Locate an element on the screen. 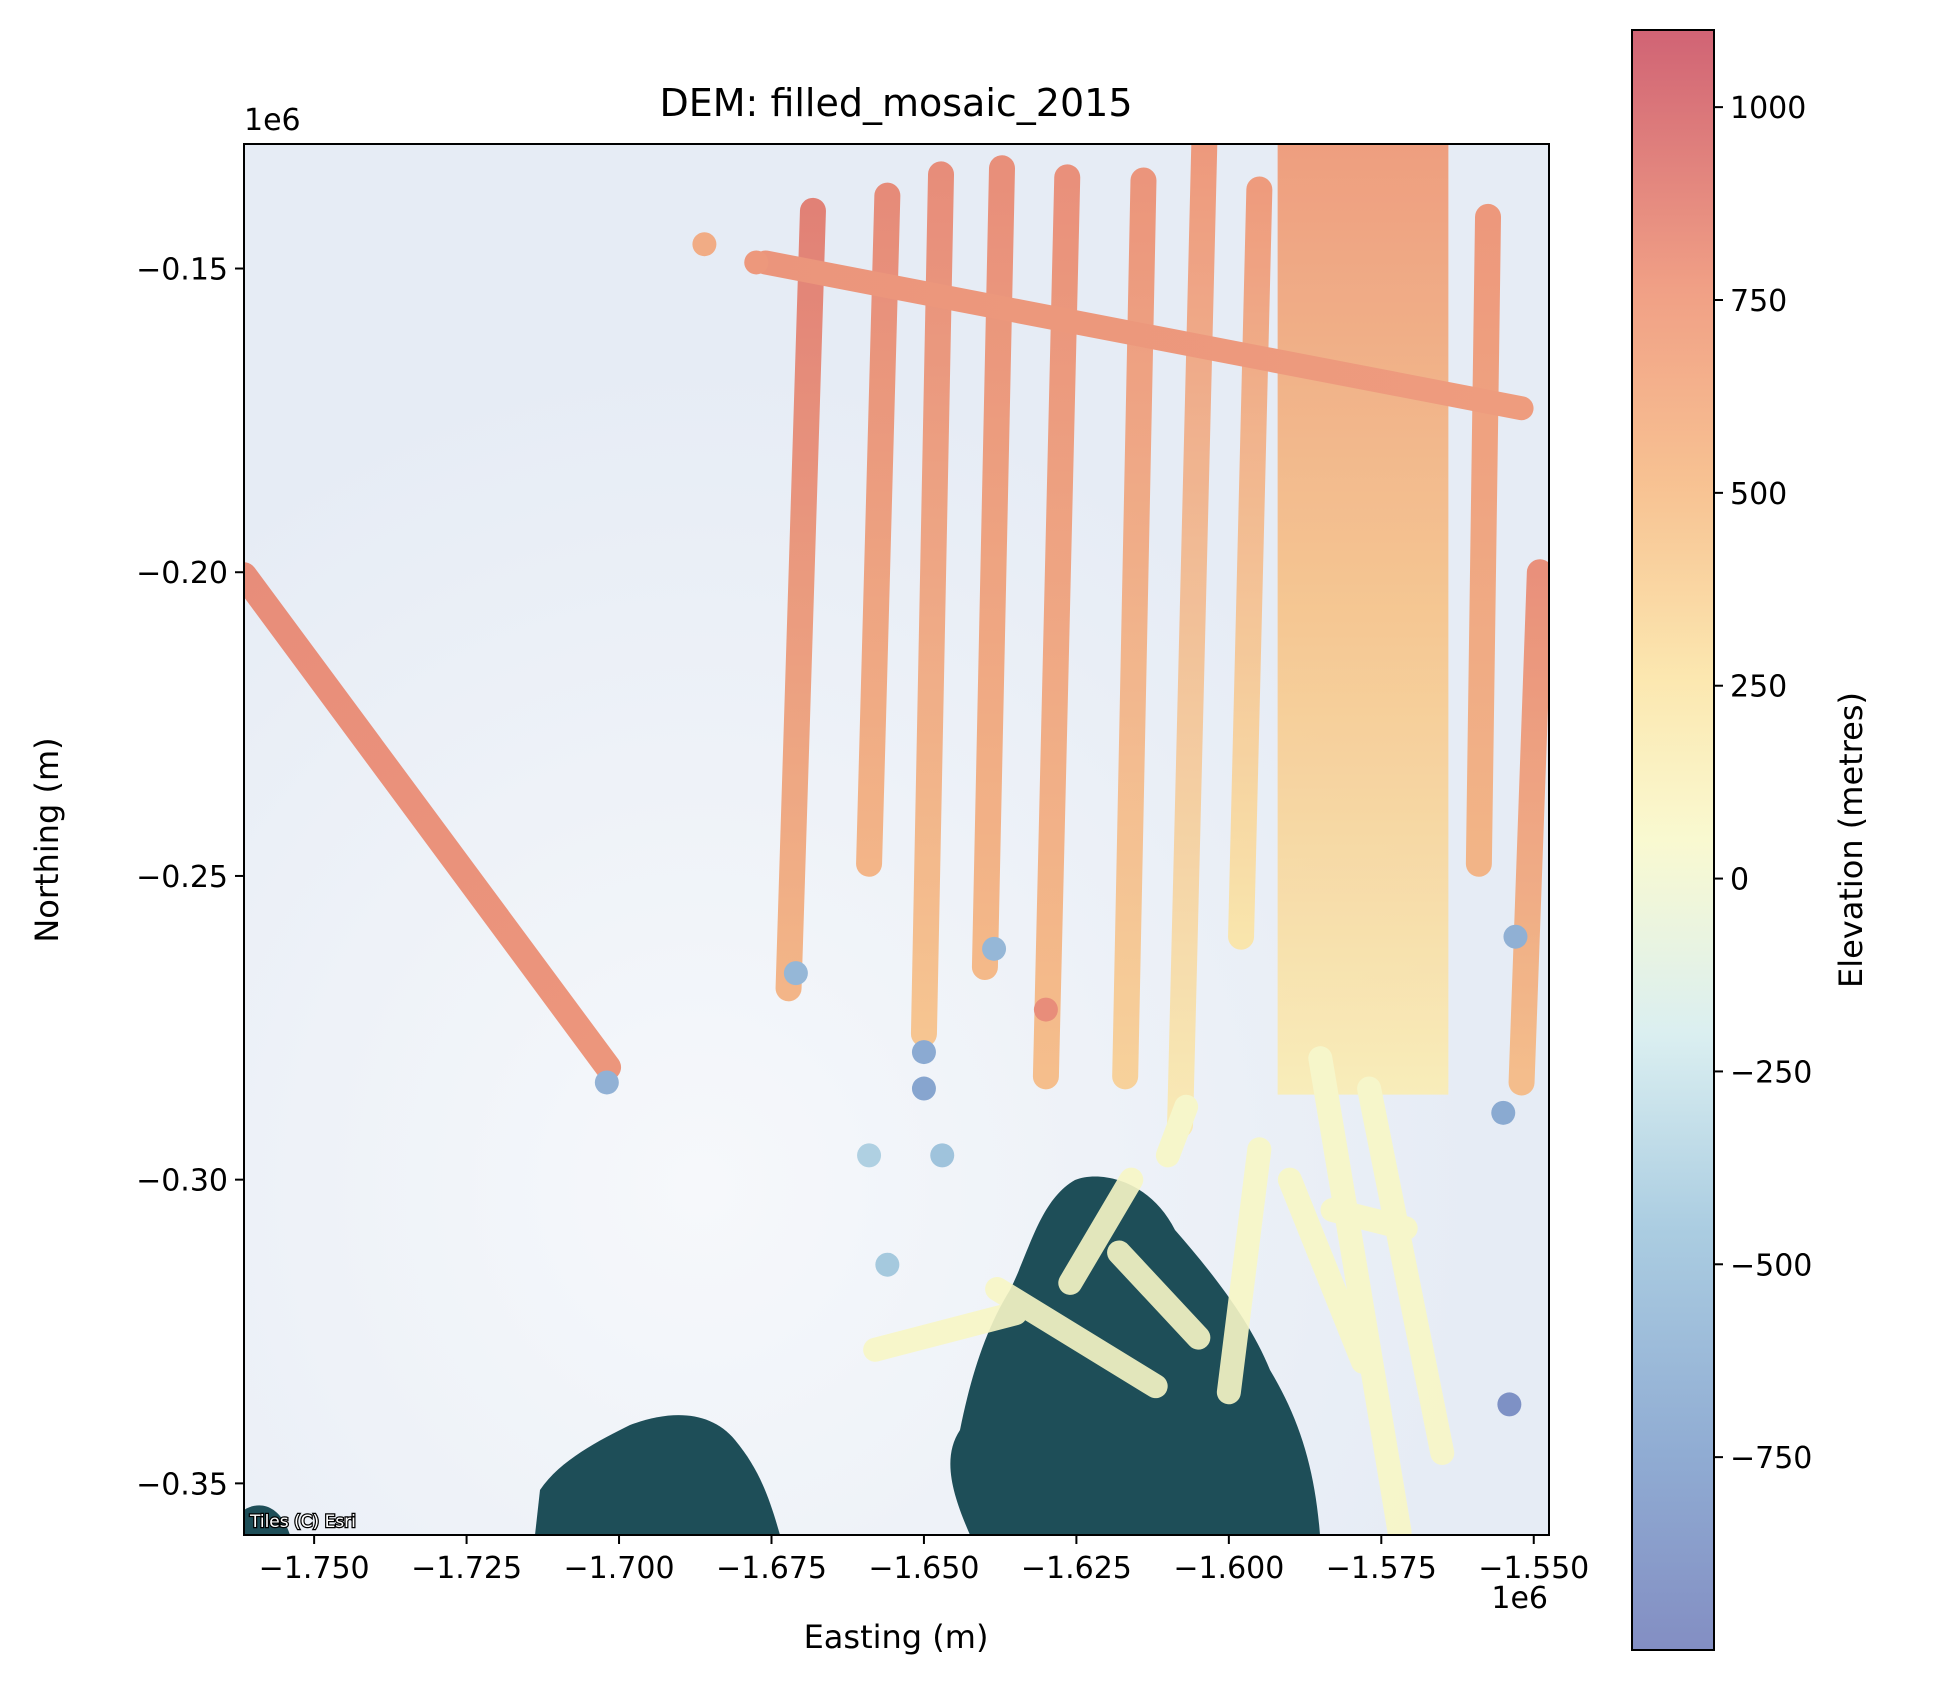 This screenshot has width=1937, height=1688. y-tick-label: −0.20 is located at coordinates (182, 573).